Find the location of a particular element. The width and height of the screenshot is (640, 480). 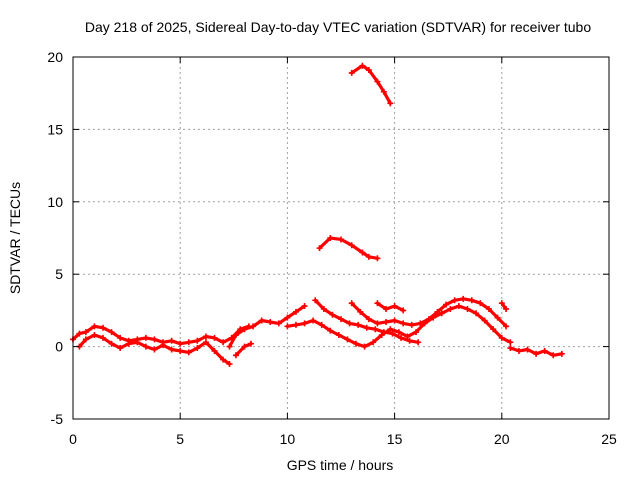

x-tick-label: 10 is located at coordinates (288, 439).